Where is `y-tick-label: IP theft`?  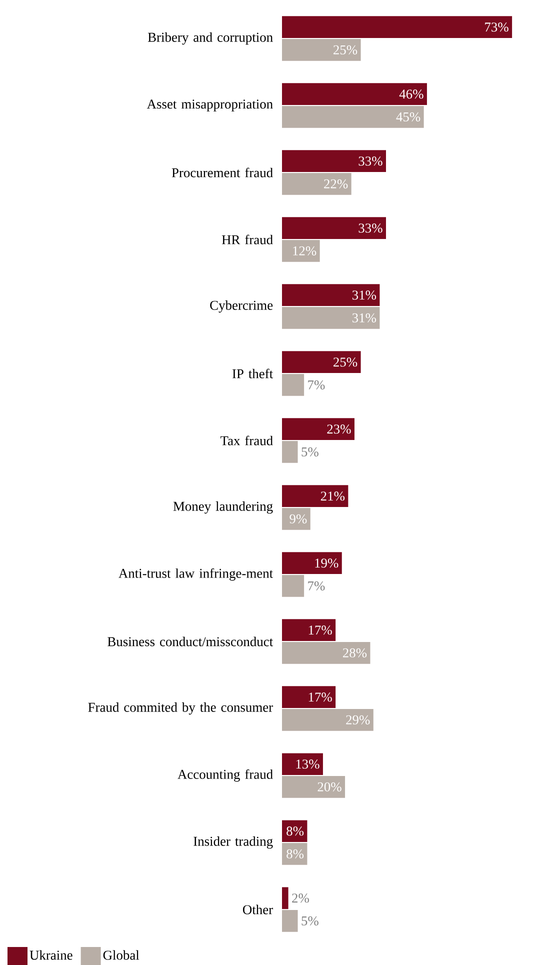
y-tick-label: IP theft is located at coordinates (252, 373).